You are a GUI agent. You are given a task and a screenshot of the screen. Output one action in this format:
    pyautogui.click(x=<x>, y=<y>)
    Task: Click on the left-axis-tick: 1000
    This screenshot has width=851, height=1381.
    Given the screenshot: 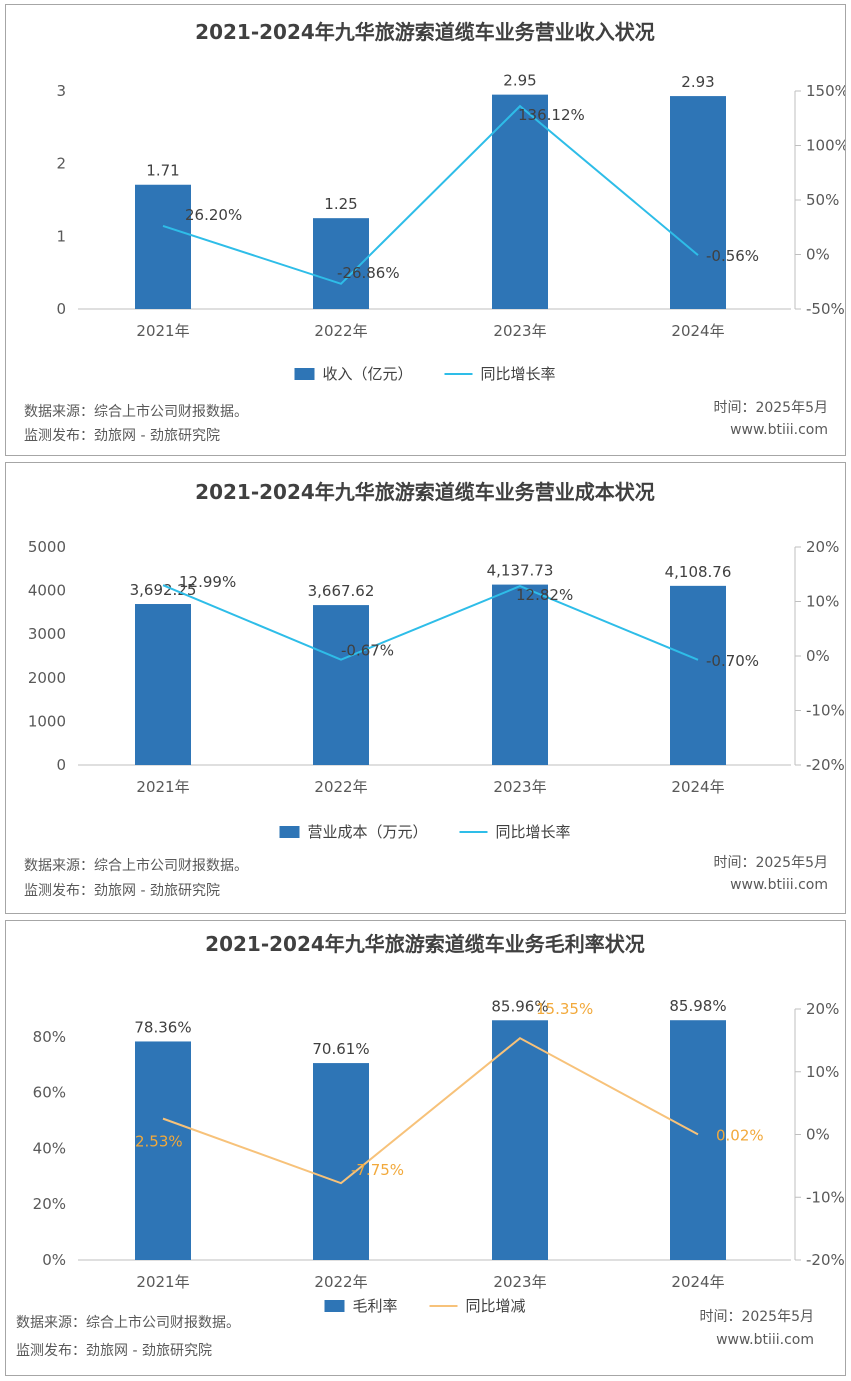 What is the action you would take?
    pyautogui.click(x=47, y=721)
    